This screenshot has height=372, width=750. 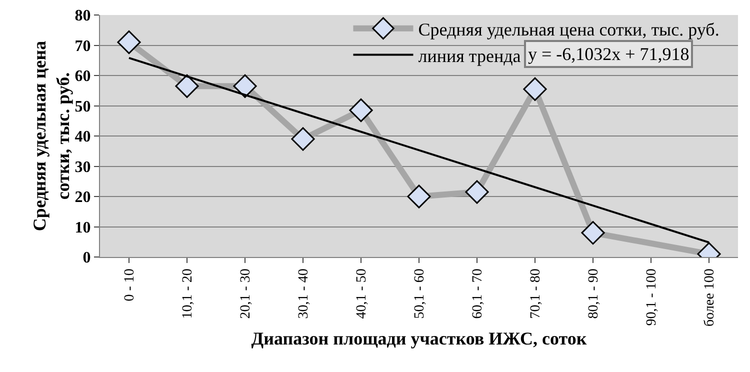 I want to click on y-axis-title: Средняя удельная цена сотки, тыс. руб., so click(x=51, y=136).